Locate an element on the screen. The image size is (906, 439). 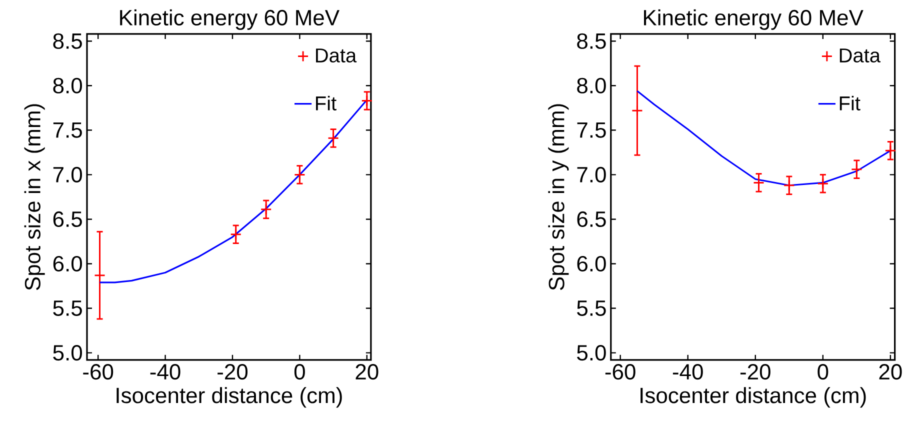
y-axis-title: Spot size in y (mm) is located at coordinates (558, 197).